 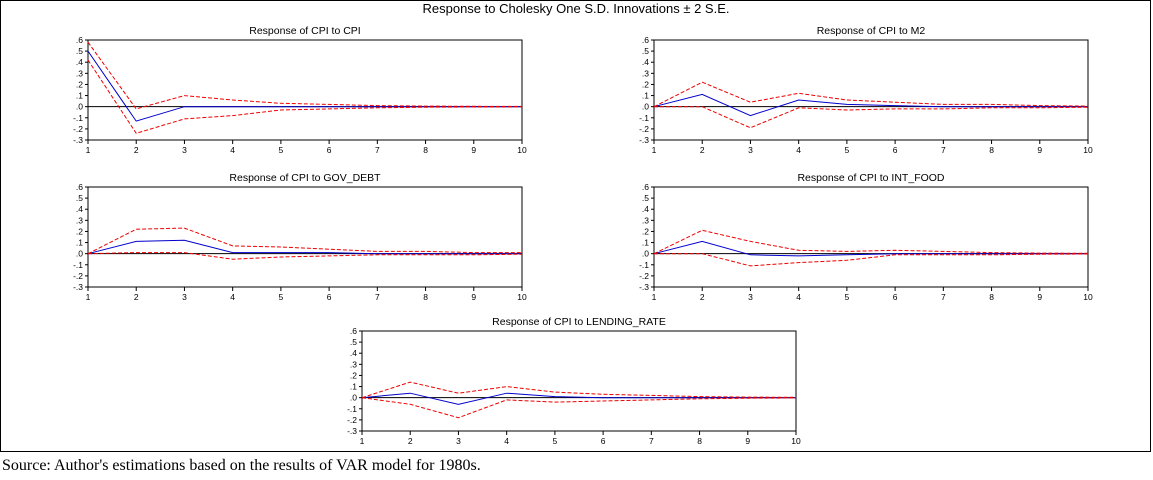 I want to click on x-tick-label: 2, so click(x=410, y=441).